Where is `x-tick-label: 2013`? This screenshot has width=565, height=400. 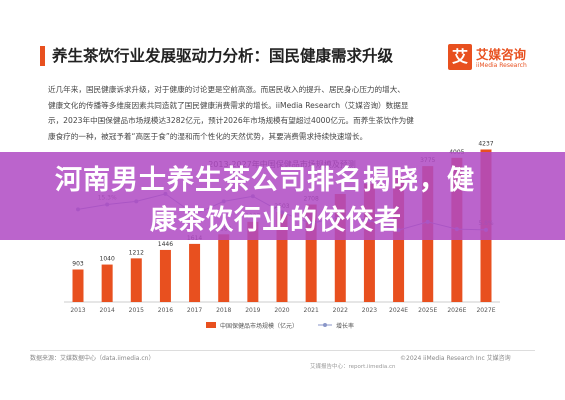
x-tick-label: 2013 is located at coordinates (77, 310).